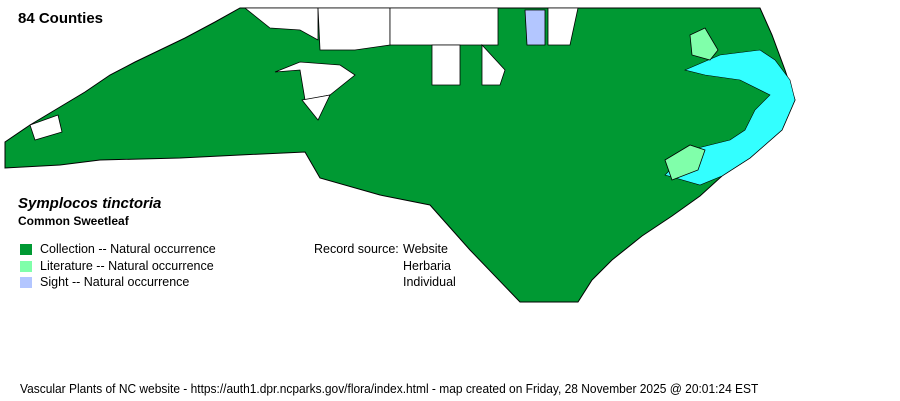  Describe the element at coordinates (61, 18) in the screenshot. I see `county-count-title: 84 Counties` at that location.